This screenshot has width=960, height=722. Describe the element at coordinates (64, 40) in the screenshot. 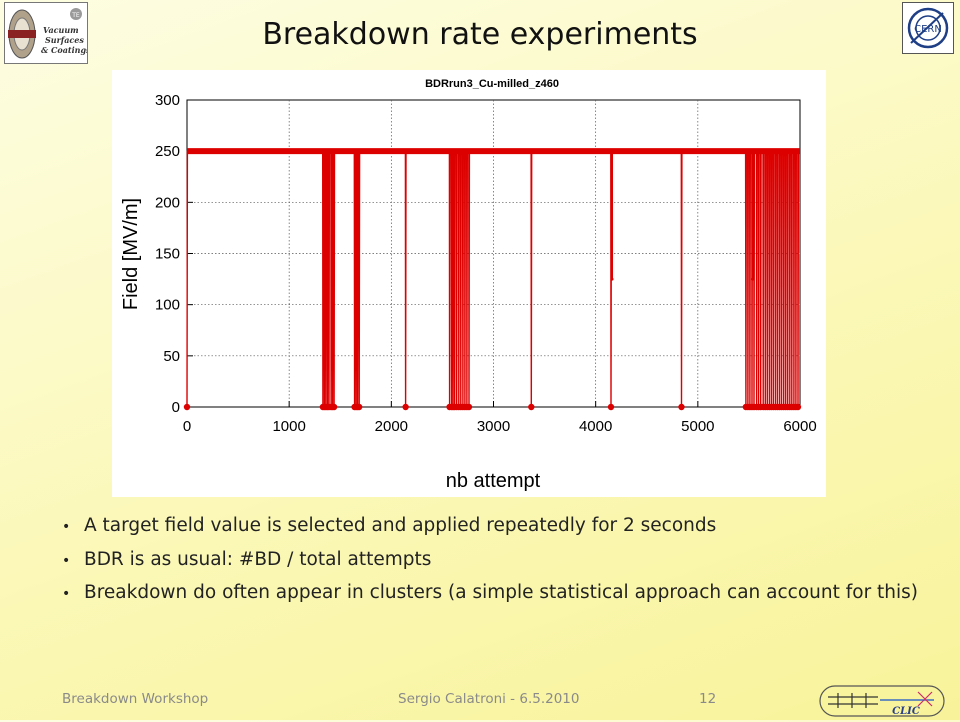

I see `svg-text: Surfaces` at that location.